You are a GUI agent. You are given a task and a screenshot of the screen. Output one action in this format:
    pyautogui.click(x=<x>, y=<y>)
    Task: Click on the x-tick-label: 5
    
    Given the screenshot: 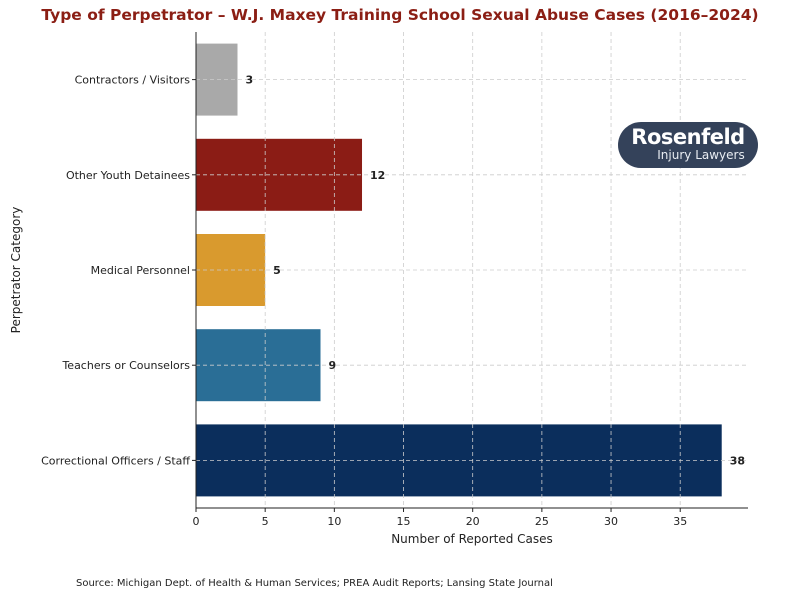 What is the action you would take?
    pyautogui.click(x=265, y=521)
    